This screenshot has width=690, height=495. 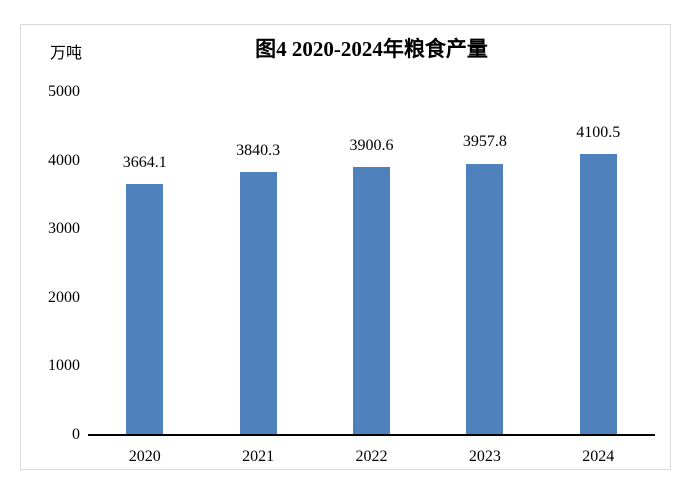 What do you see at coordinates (258, 150) in the screenshot?
I see `bar-value-label: 3840.3` at bounding box center [258, 150].